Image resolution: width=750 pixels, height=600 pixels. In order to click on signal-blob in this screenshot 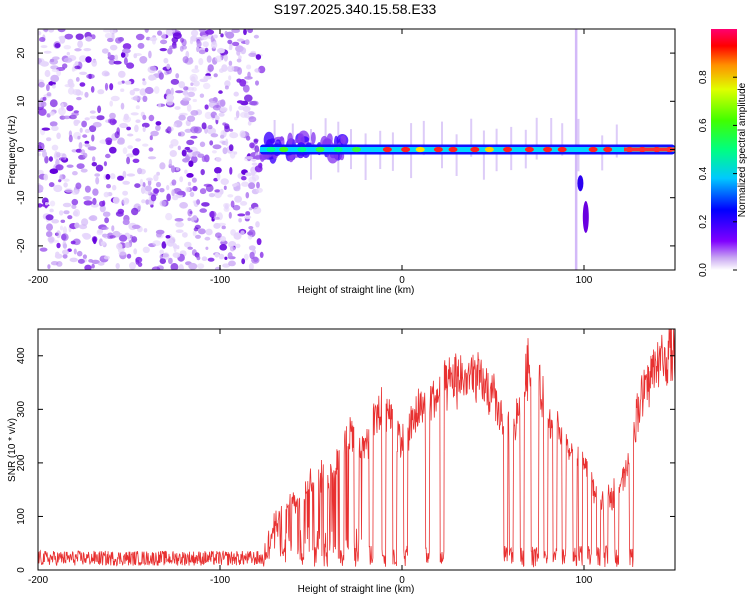, I will do `click(269, 139)`.